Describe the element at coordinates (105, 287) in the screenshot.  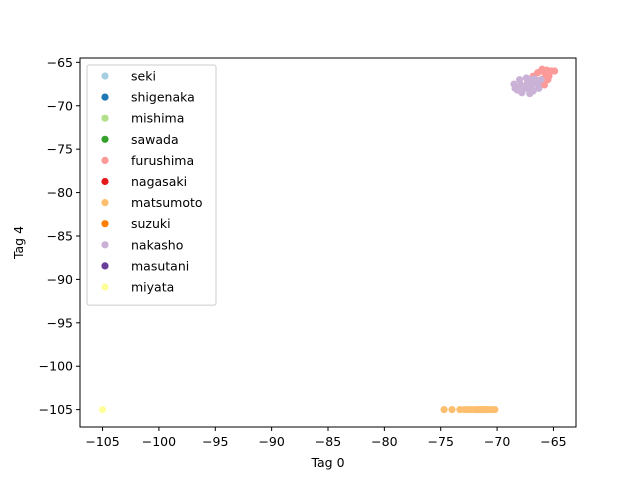
I see `legend-marker-miyata` at that location.